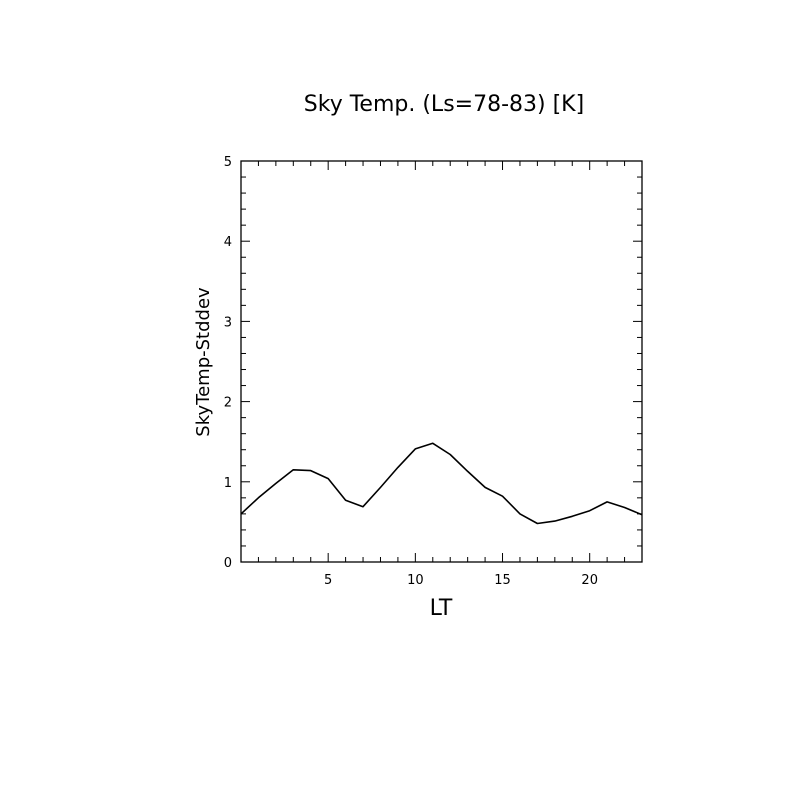  Describe the element at coordinates (589, 580) in the screenshot. I see `x-tick-label: 20` at that location.